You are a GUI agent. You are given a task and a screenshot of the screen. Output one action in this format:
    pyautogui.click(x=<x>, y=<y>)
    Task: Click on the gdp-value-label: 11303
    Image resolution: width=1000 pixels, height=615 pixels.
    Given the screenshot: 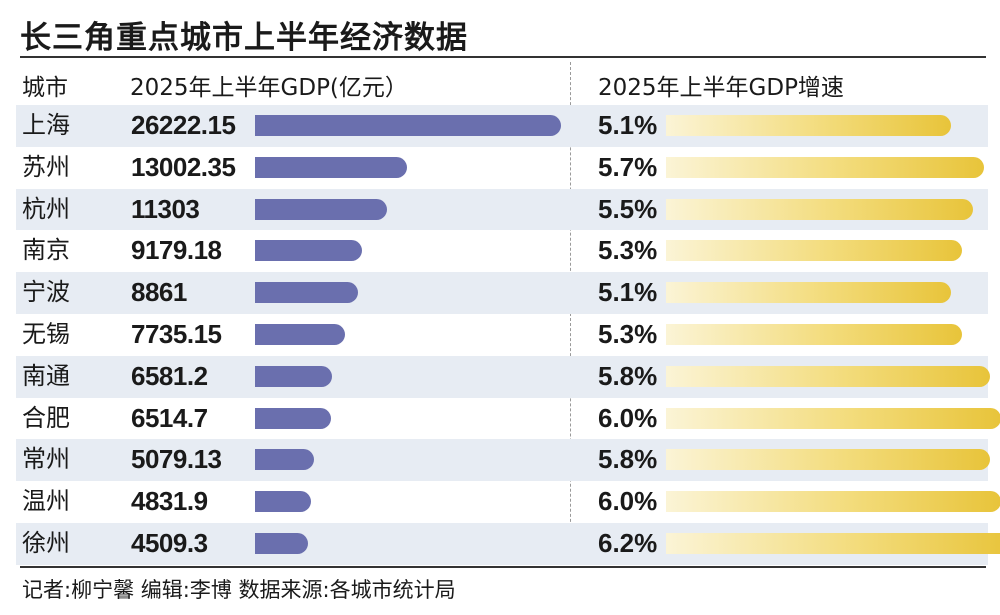 What is the action you would take?
    pyautogui.click(x=165, y=208)
    